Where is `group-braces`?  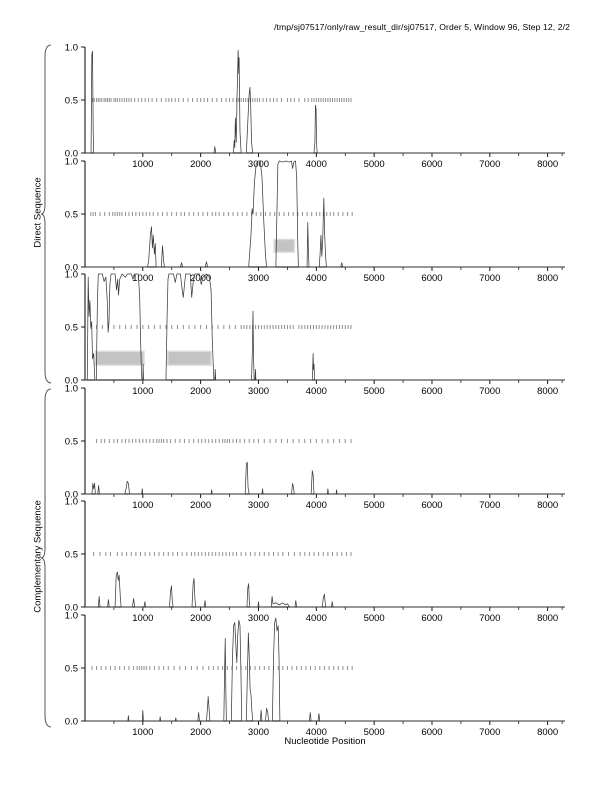 group-braces is located at coordinates (46, 386).